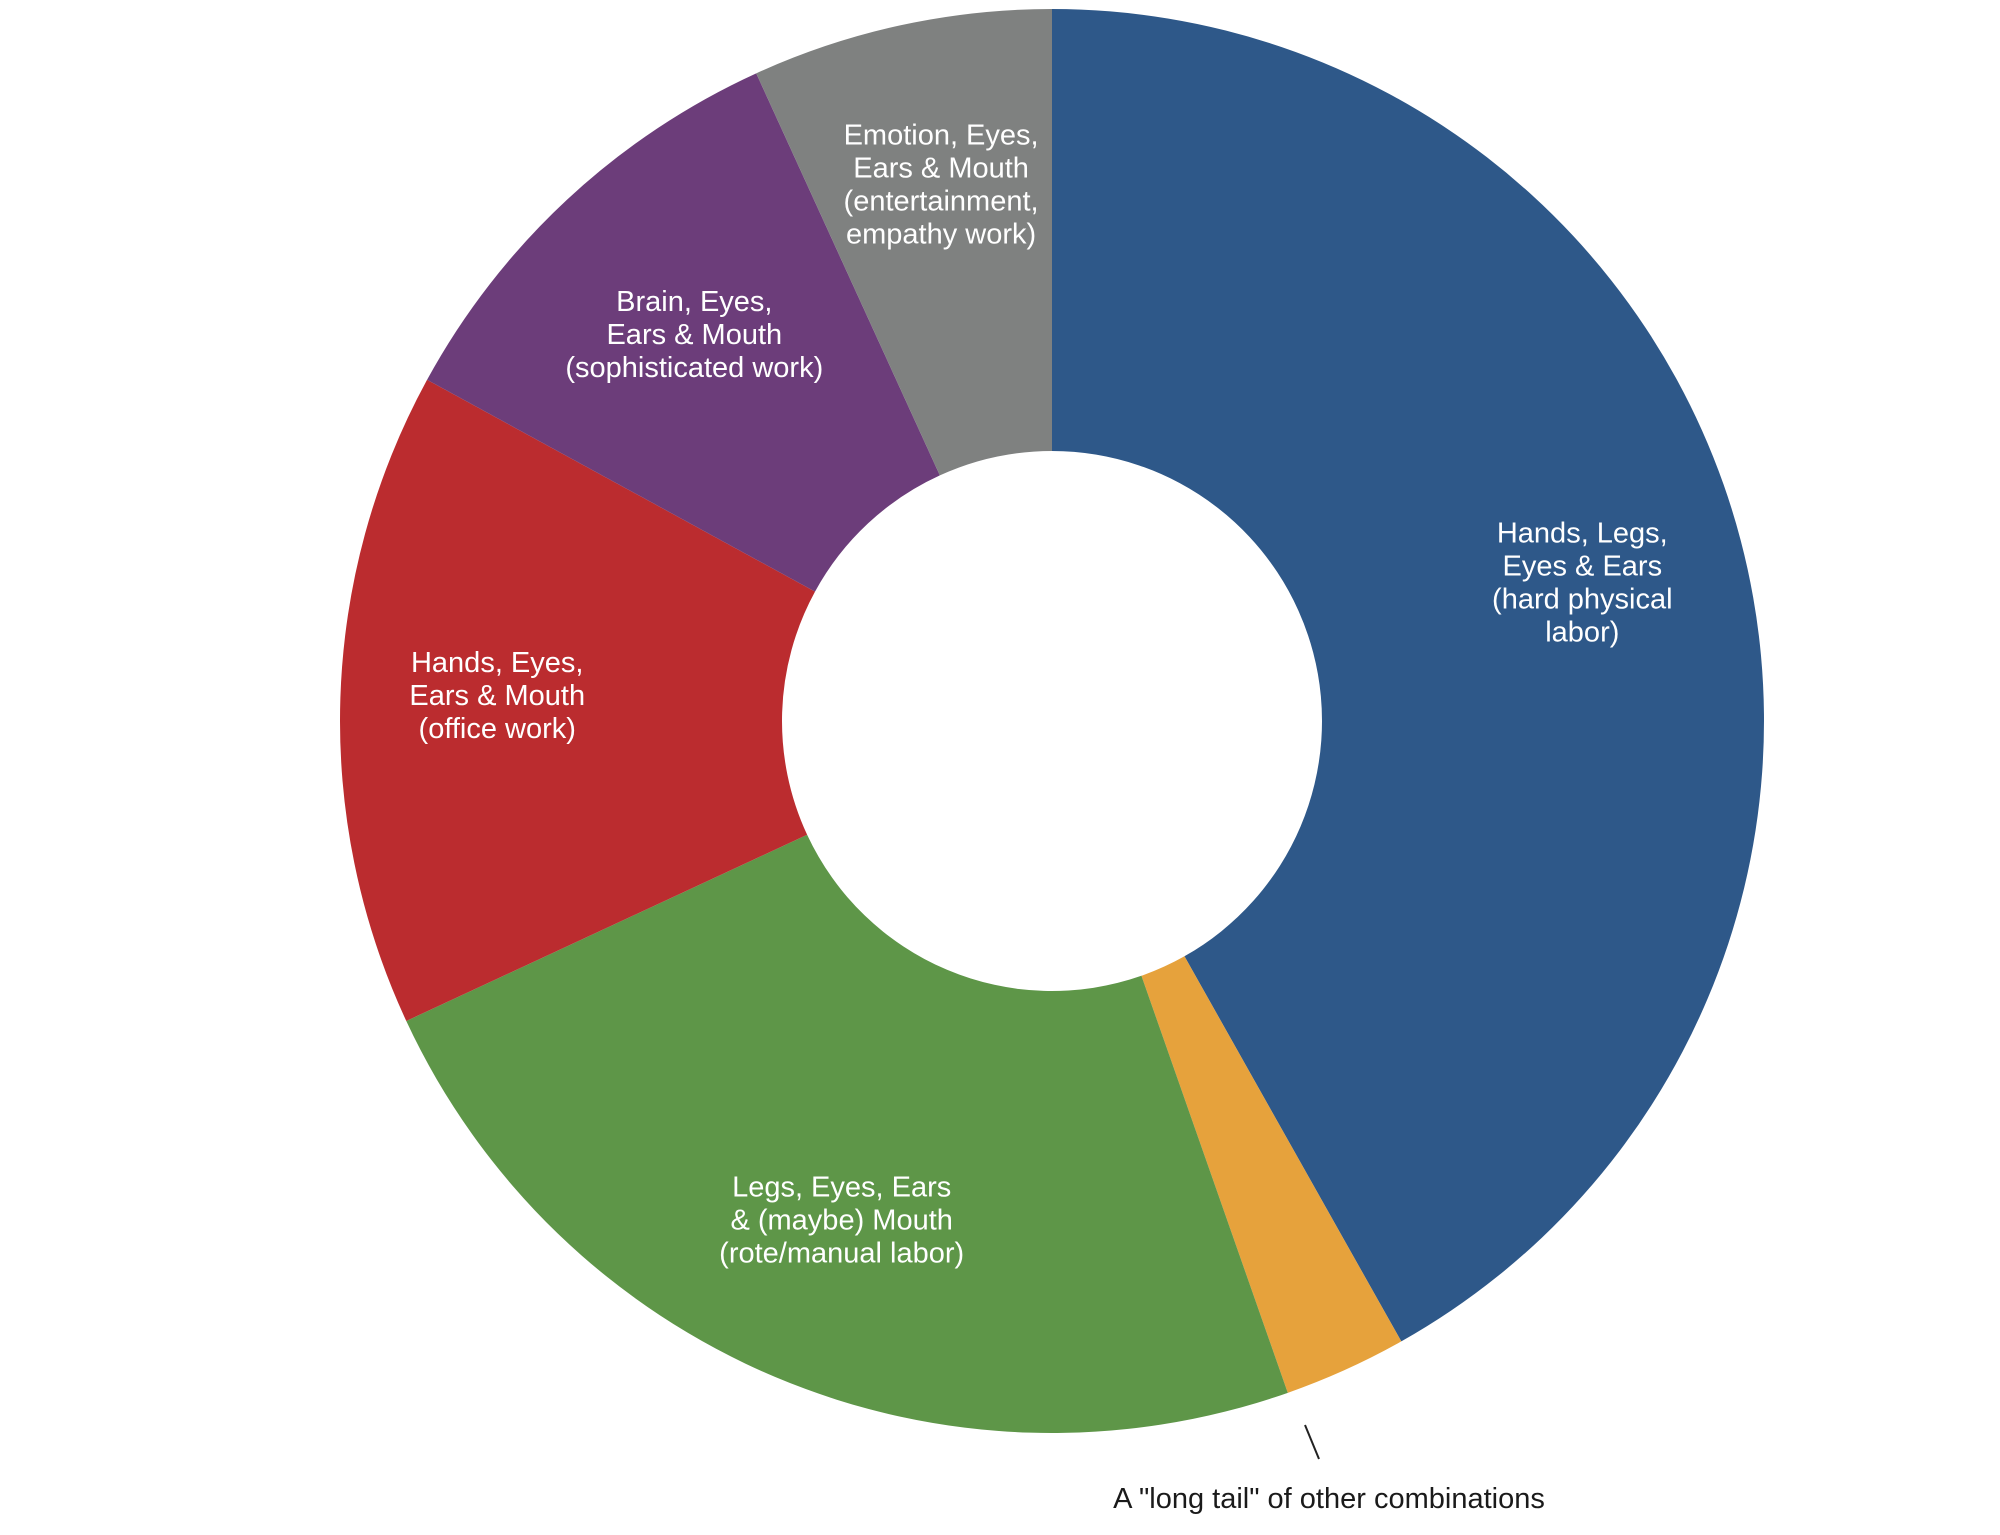  I want to click on slice-sophisticated-work, so click(683, 332).